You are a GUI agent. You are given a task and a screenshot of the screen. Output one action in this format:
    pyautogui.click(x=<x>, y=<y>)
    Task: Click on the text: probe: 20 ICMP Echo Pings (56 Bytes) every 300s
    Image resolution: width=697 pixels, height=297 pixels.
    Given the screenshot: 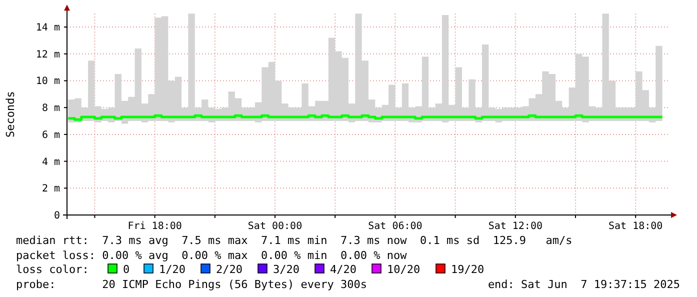 What is the action you would take?
    pyautogui.click(x=191, y=284)
    